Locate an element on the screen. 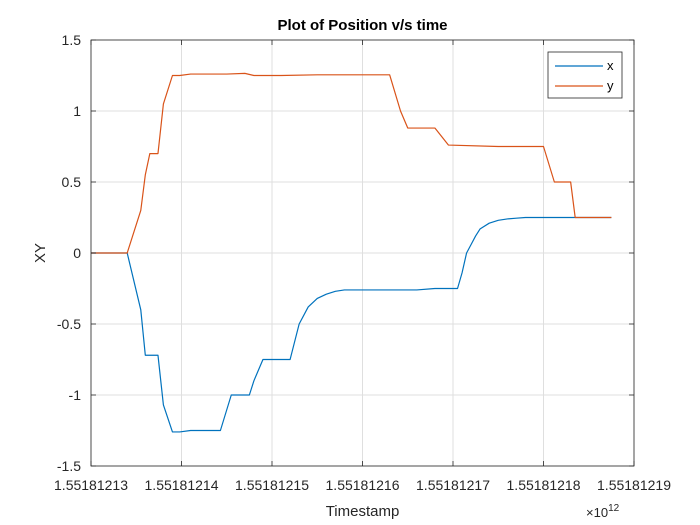 This screenshot has height=525, width=700. x-tick-label: 1.55181214 is located at coordinates (182, 485).